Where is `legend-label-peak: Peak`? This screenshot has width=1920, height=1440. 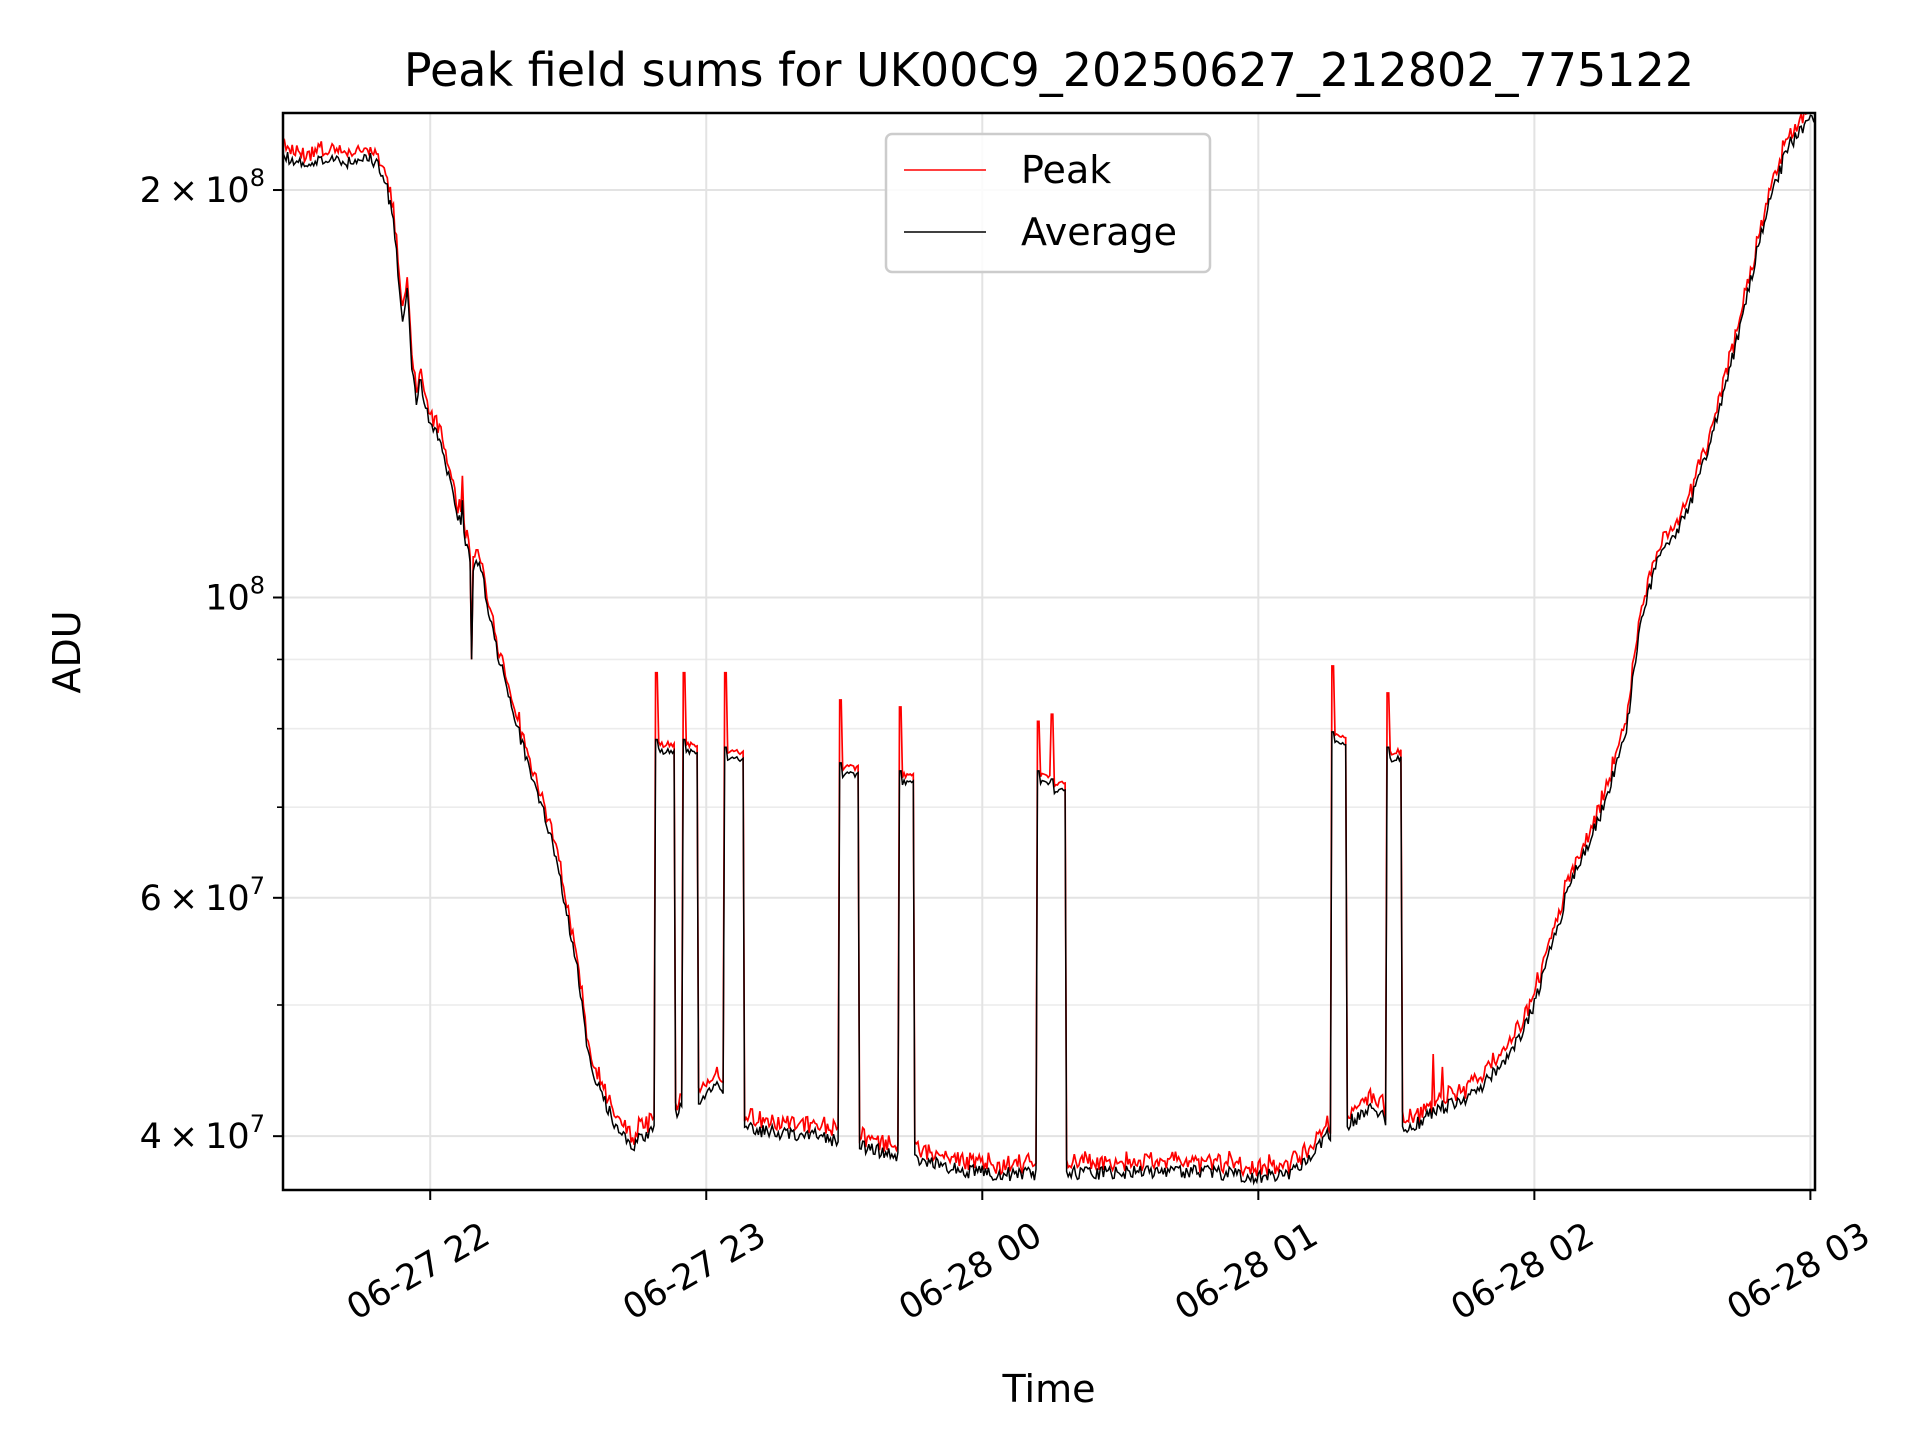 legend-label-peak: Peak is located at coordinates (1066, 170).